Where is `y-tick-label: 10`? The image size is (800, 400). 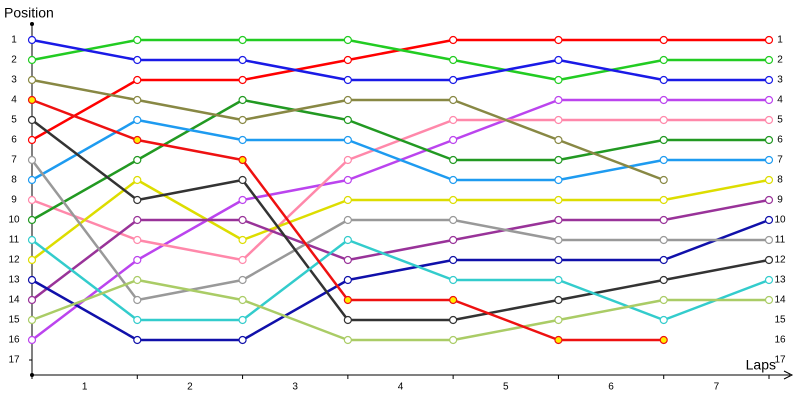
y-tick-label: 10 is located at coordinates (14, 220).